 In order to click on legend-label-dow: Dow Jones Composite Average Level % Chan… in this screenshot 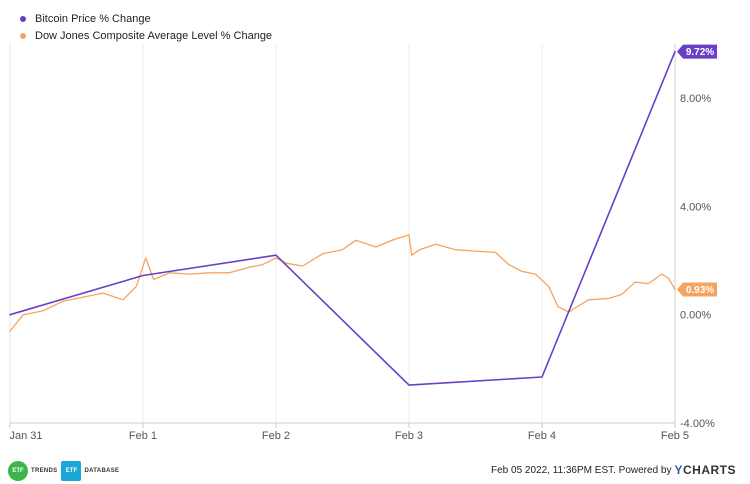, I will do `click(154, 35)`.